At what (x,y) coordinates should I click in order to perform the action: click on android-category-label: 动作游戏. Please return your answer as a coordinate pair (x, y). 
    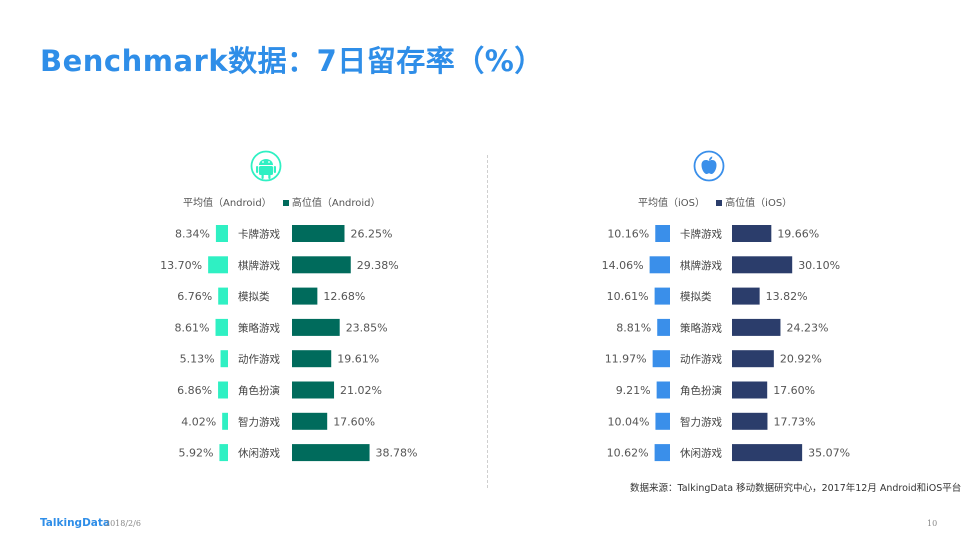
    Looking at the image, I should click on (259, 359).